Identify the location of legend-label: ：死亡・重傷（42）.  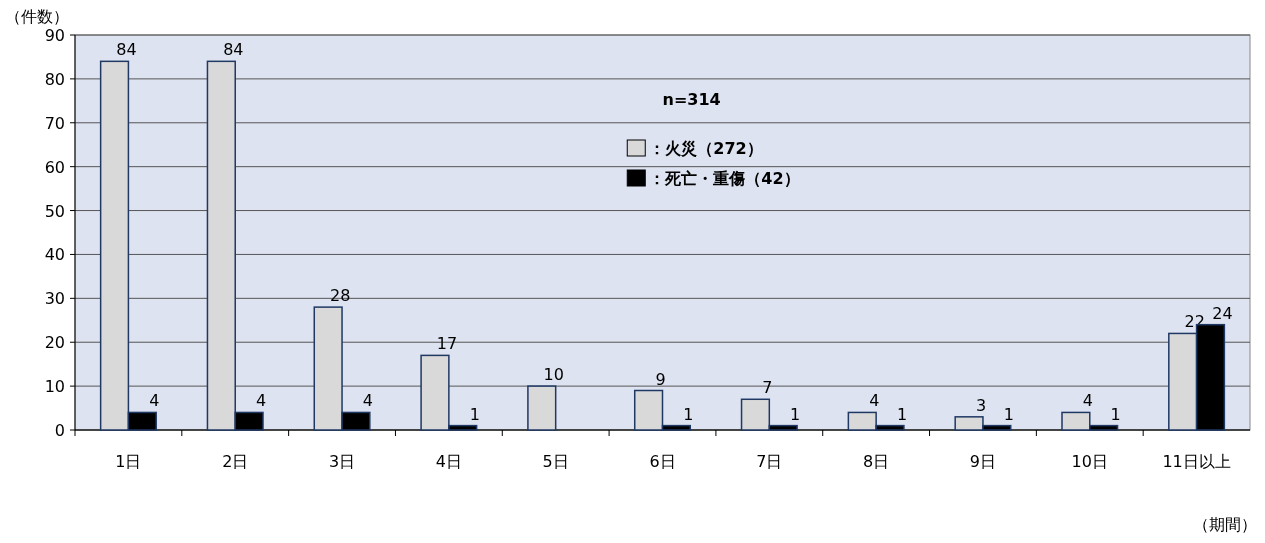
(724, 178).